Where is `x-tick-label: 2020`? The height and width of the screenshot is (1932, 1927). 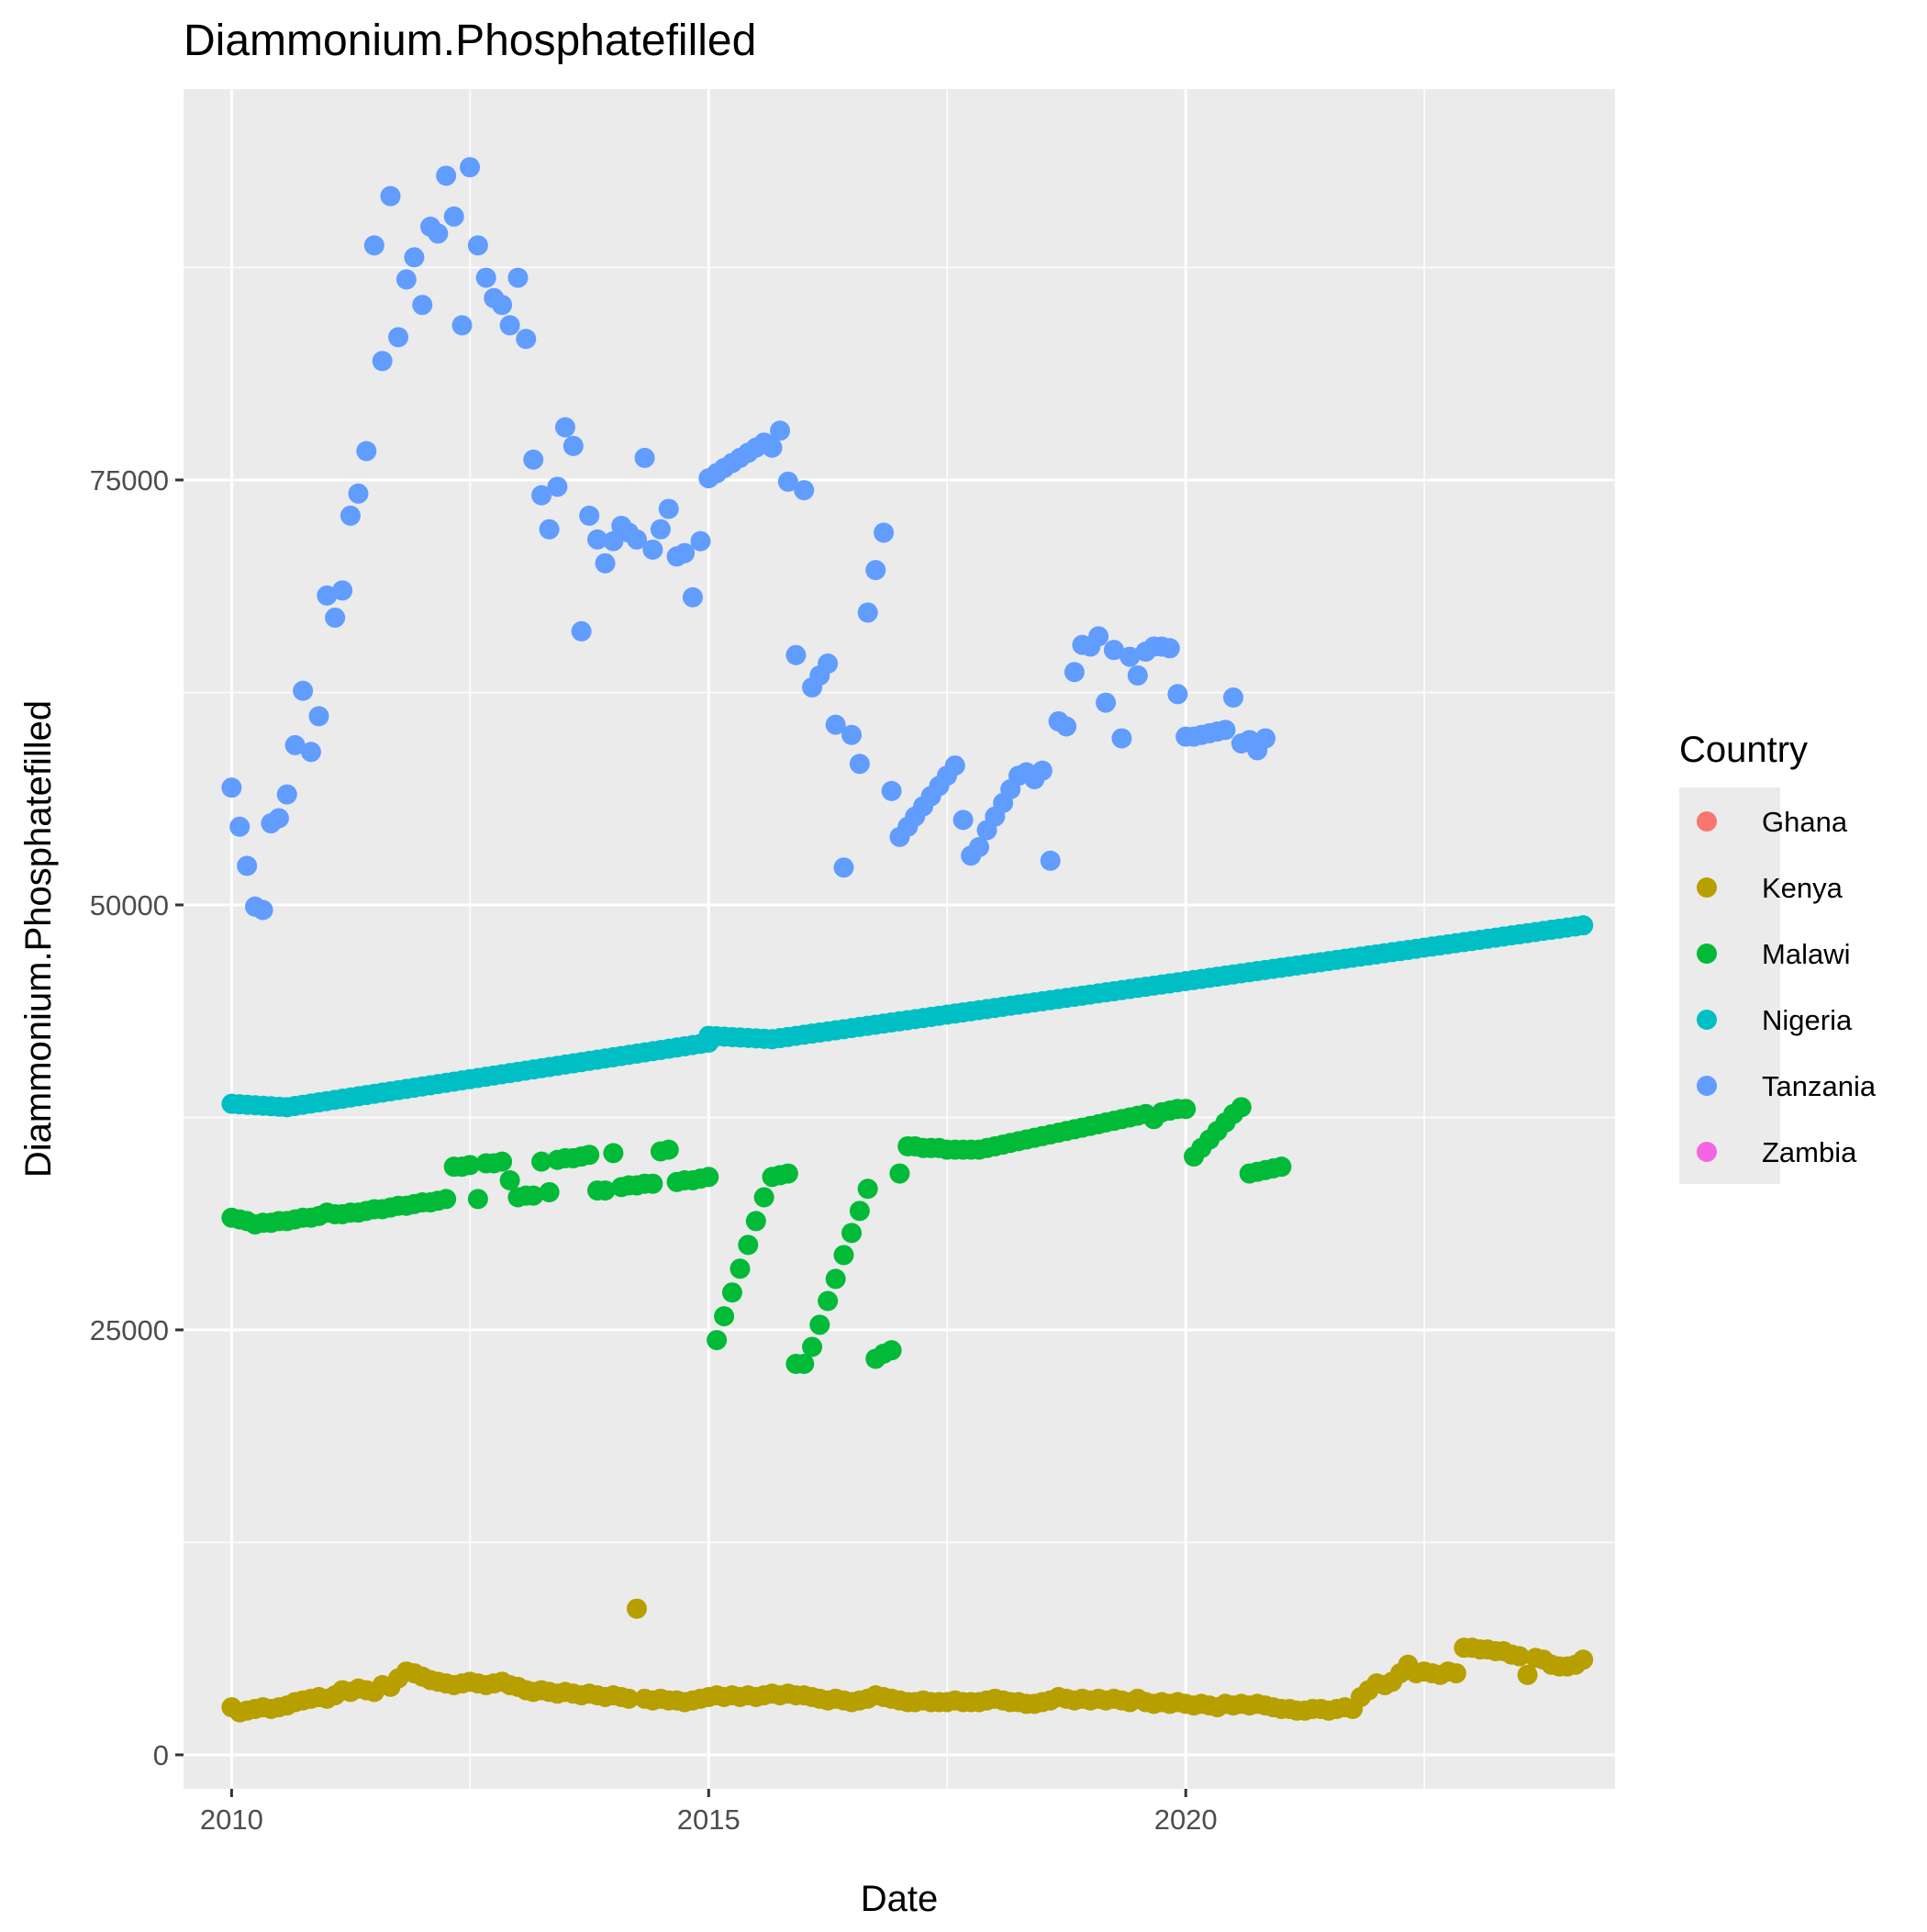 x-tick-label: 2020 is located at coordinates (1186, 1820).